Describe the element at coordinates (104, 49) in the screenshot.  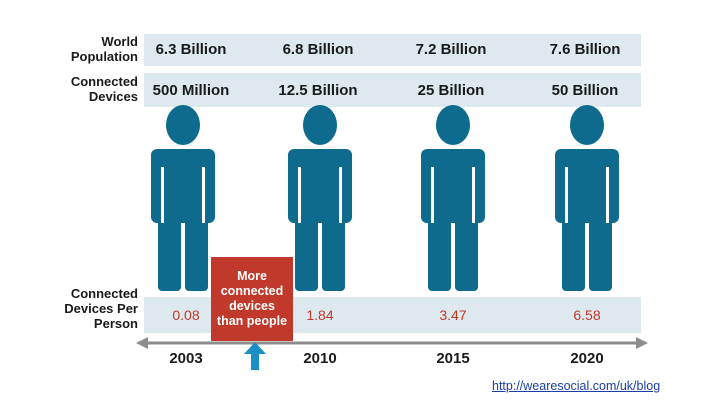
I see `row-label-text: World Population` at that location.